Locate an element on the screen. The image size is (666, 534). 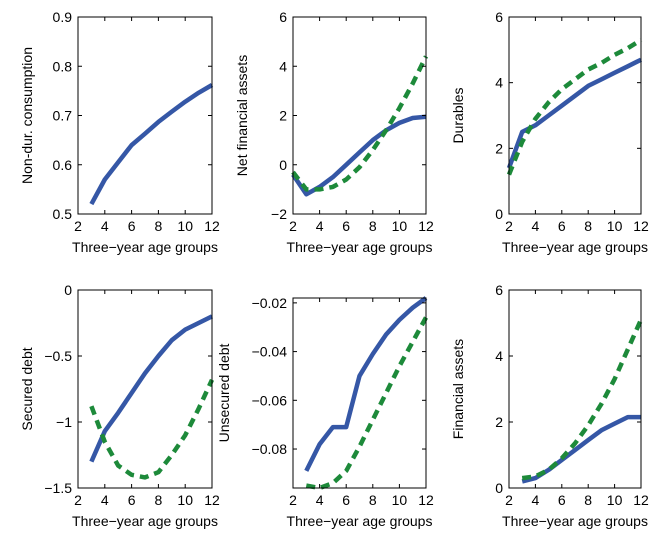
y-tick-label: 0.8 is located at coordinates (63, 66).